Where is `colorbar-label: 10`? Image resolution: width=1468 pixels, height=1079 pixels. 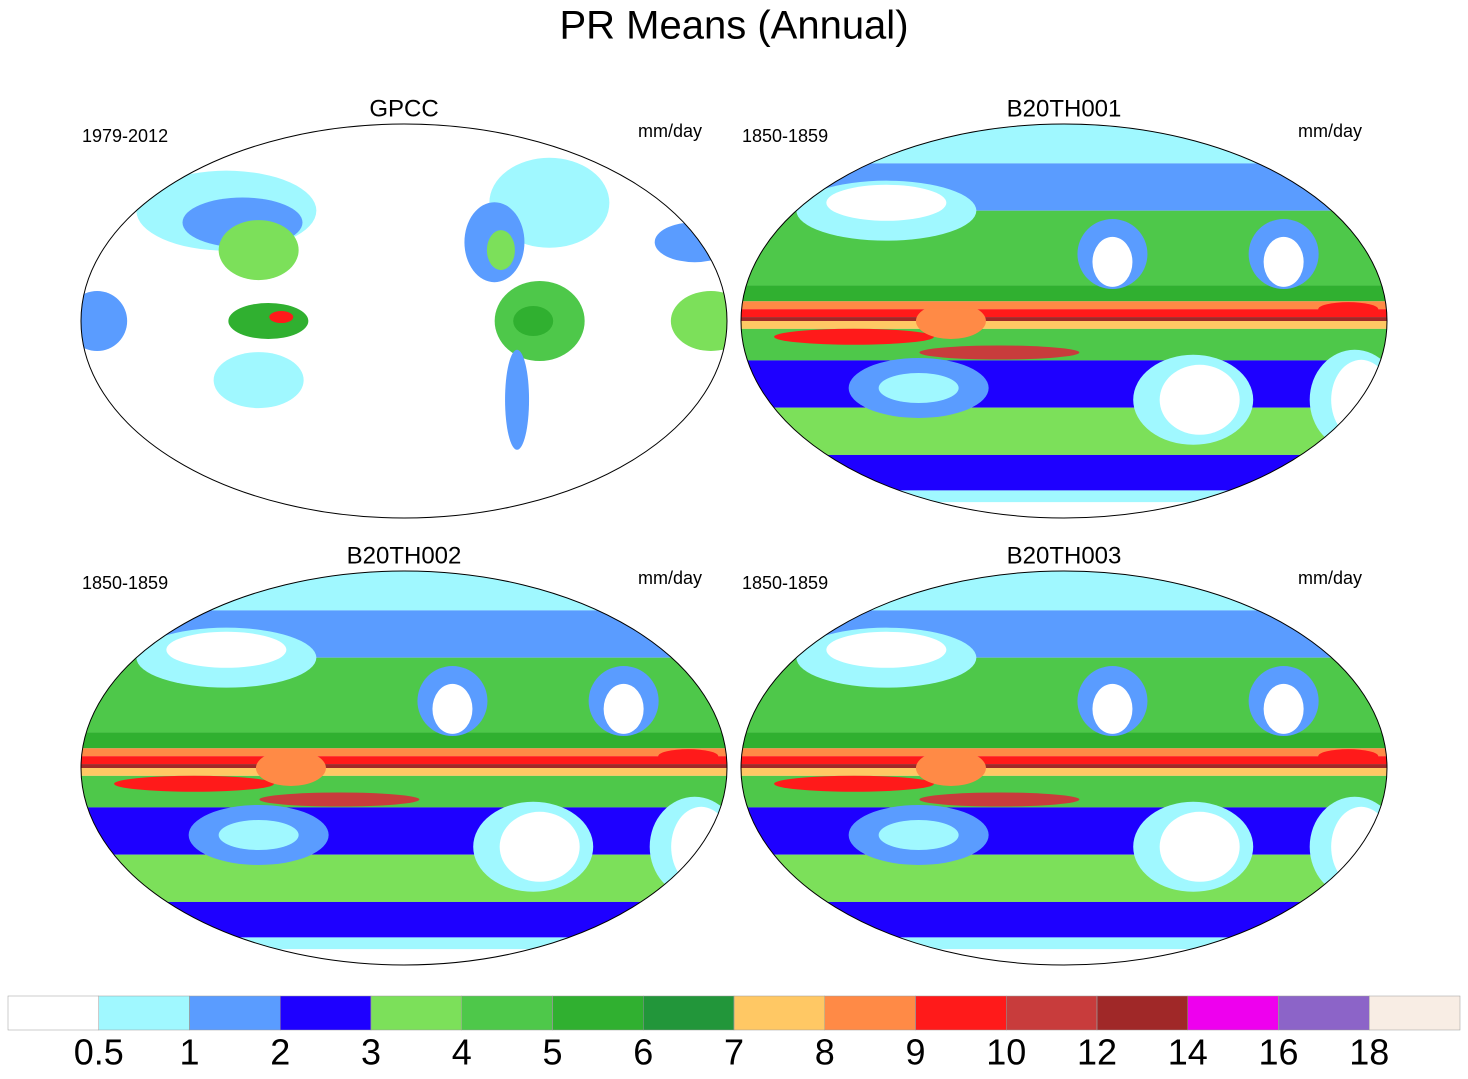
colorbar-label: 10 is located at coordinates (1006, 1052).